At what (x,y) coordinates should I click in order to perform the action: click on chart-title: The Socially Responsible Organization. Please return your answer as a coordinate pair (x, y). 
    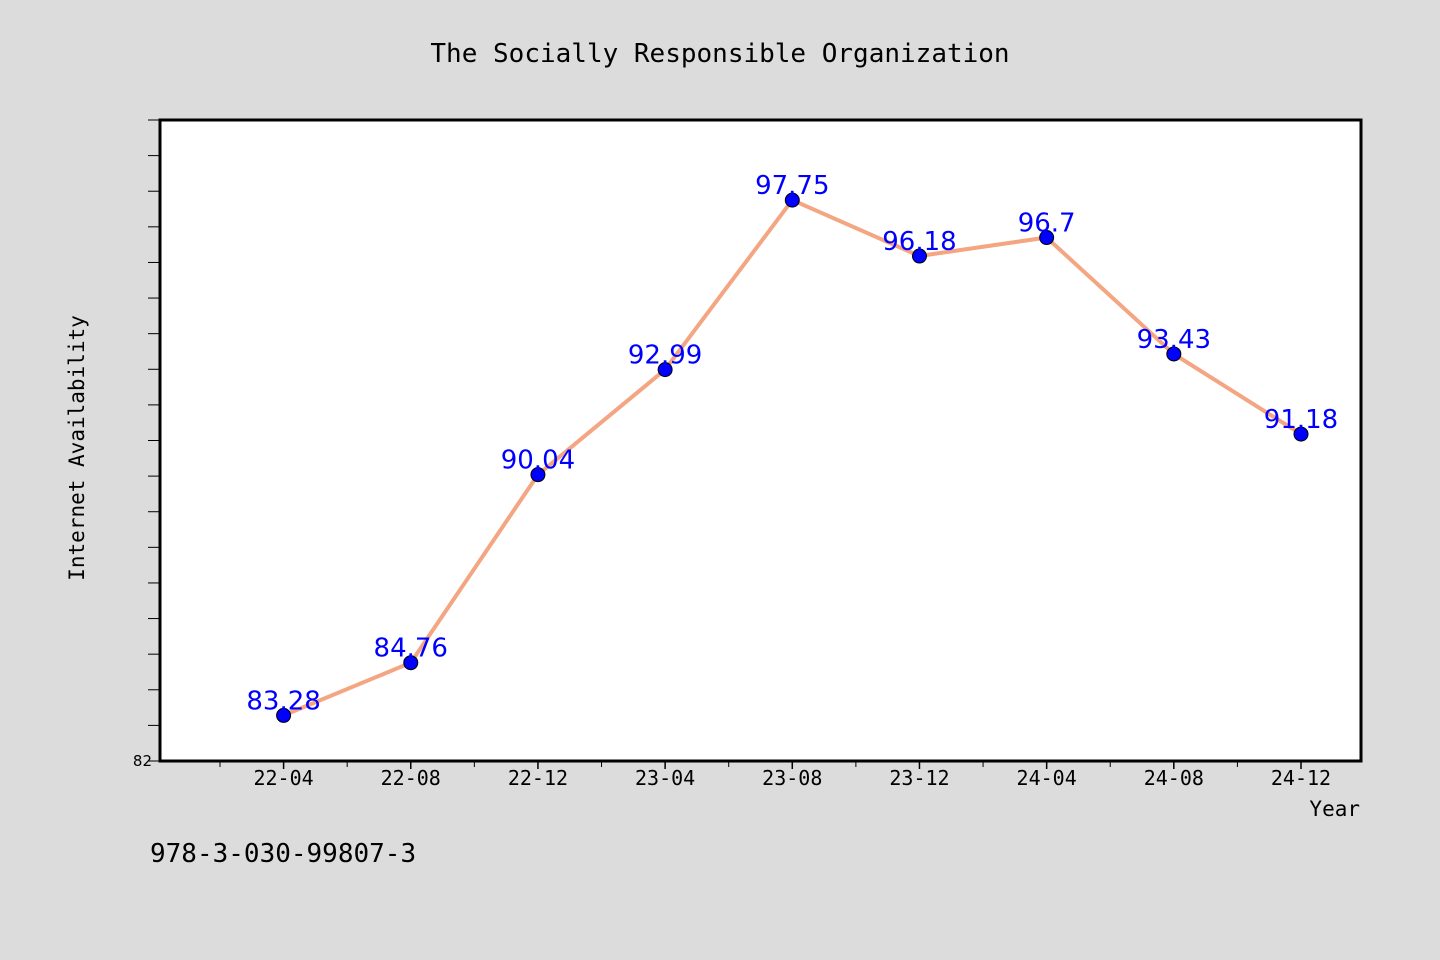
    Looking at the image, I should click on (719, 54).